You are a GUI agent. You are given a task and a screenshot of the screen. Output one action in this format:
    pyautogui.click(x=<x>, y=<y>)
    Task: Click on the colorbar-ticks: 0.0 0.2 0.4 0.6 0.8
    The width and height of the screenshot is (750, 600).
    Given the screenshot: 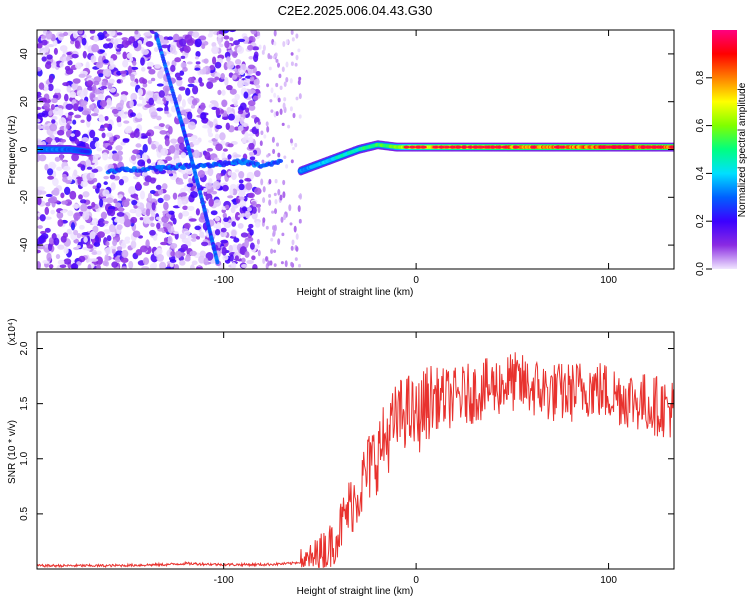 What is the action you would take?
    pyautogui.click(x=703, y=173)
    